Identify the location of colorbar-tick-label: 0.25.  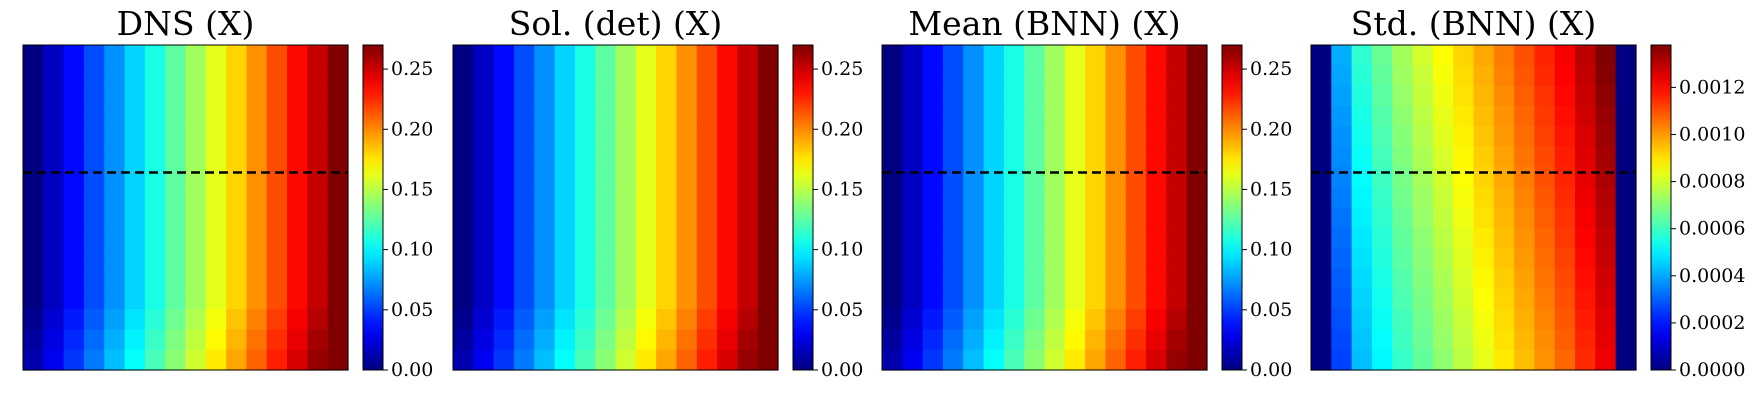
(412, 69).